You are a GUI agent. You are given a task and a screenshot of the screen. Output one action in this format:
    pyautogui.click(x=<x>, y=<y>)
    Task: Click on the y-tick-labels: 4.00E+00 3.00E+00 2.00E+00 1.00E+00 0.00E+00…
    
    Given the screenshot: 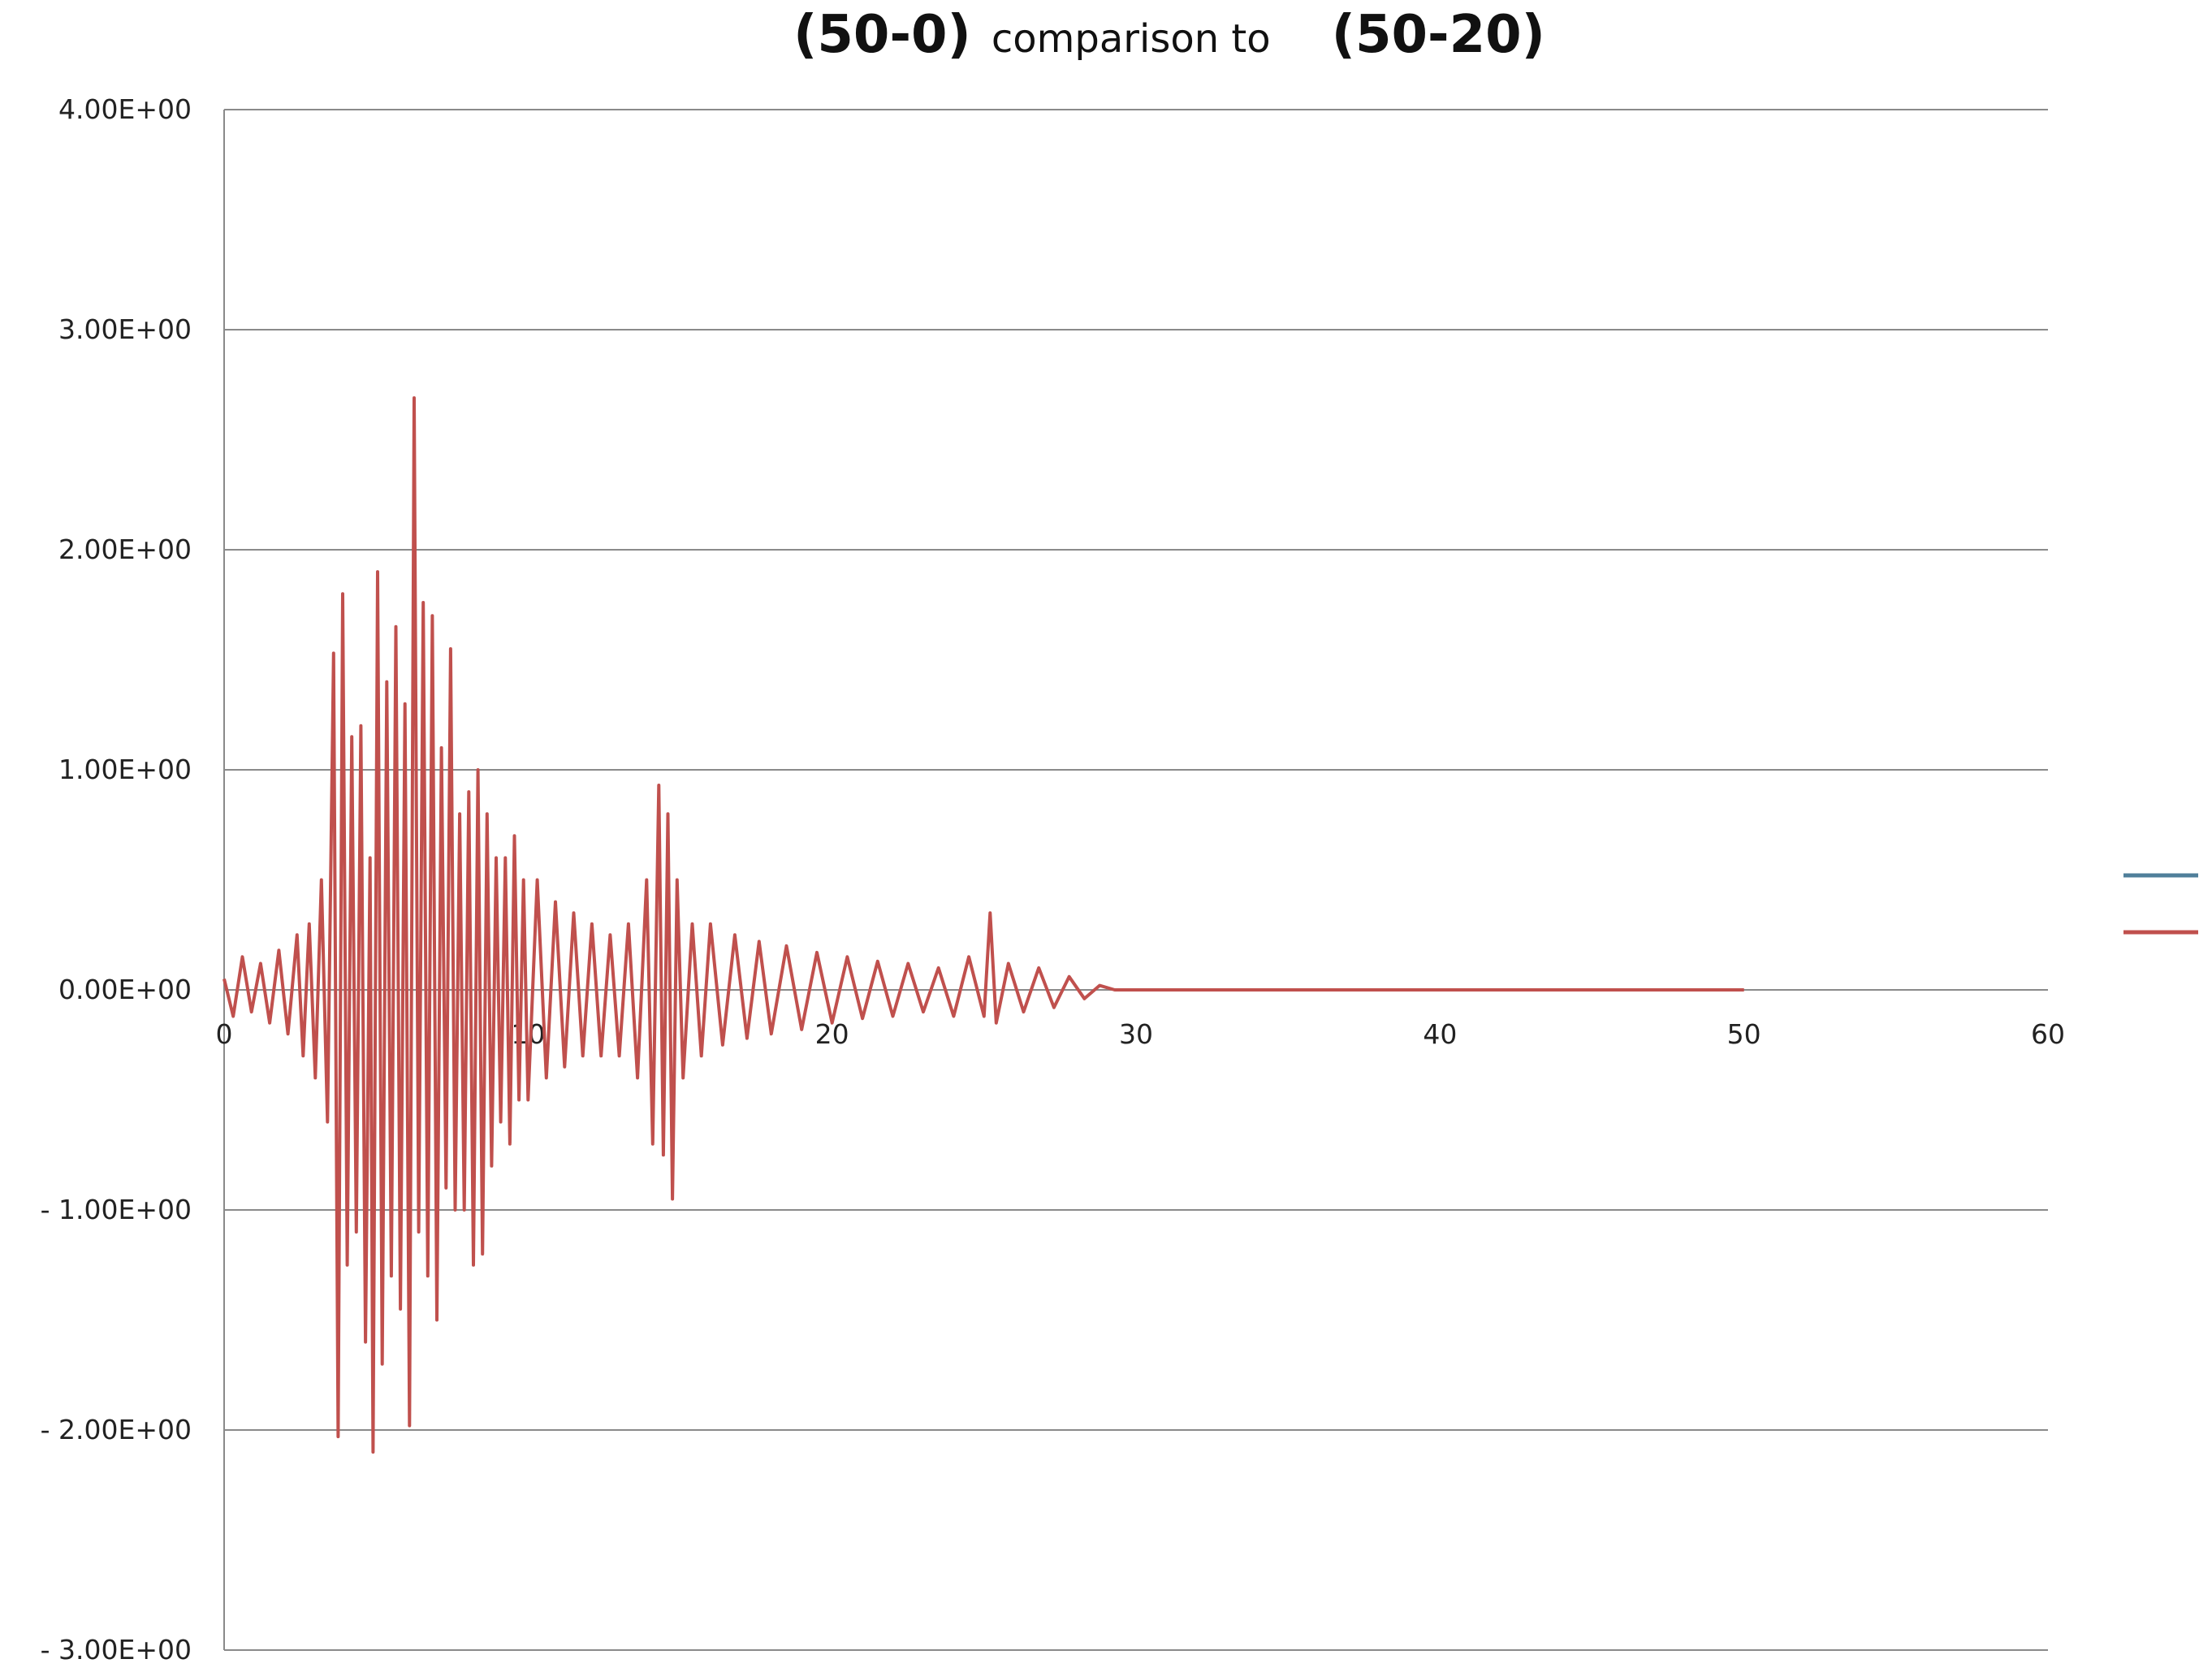 What is the action you would take?
    pyautogui.click(x=116, y=879)
    